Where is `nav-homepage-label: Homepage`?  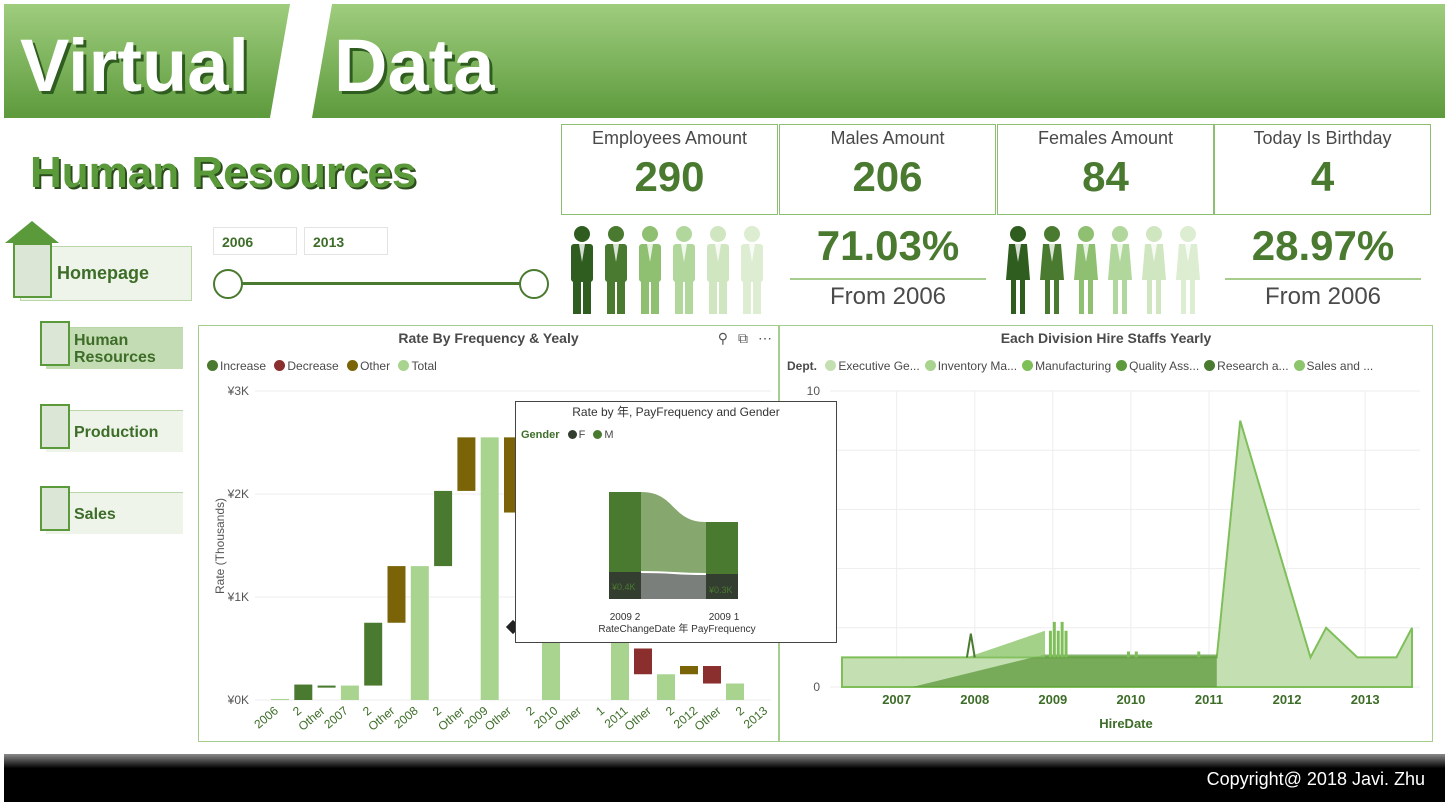 nav-homepage-label: Homepage is located at coordinates (103, 273).